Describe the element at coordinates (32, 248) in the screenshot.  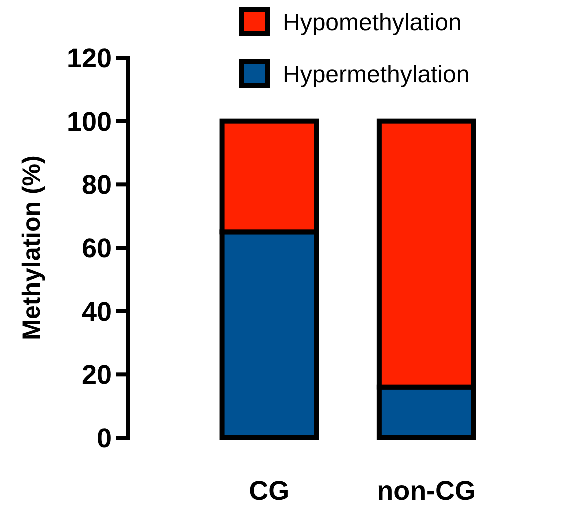
I see `y-axis-title: Methylation (%)` at that location.